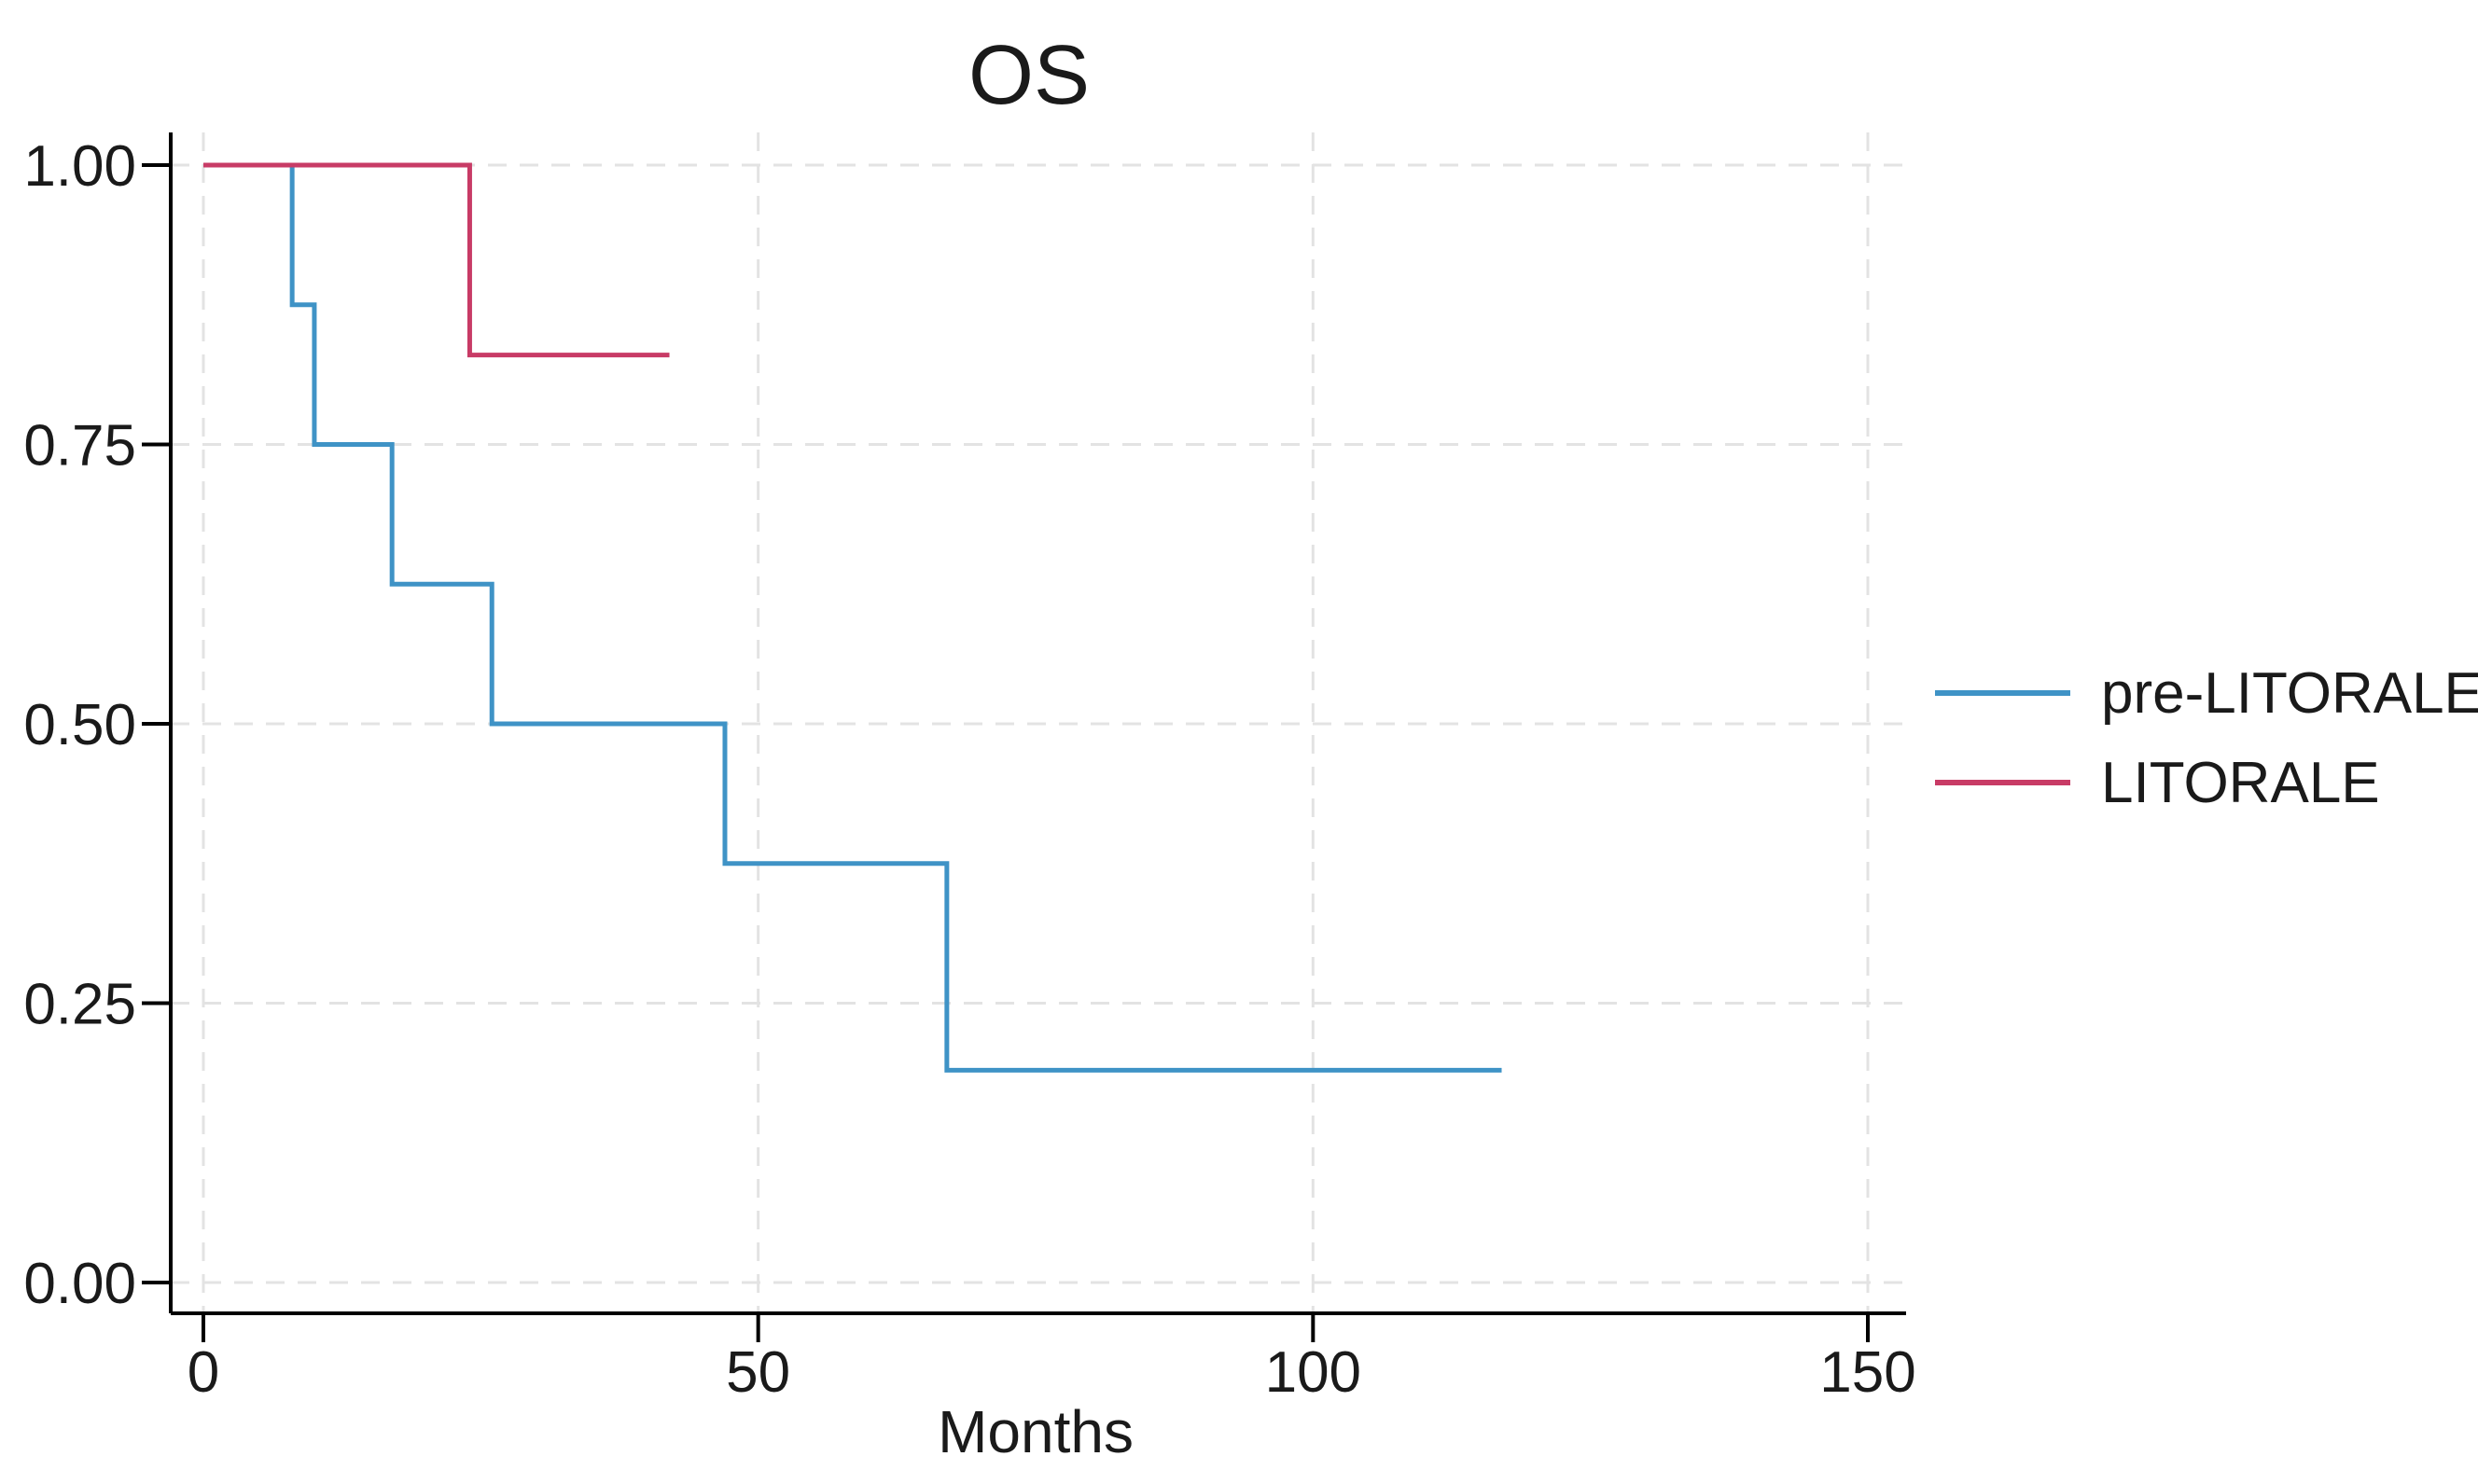 This screenshot has width=2478, height=1484. What do you see at coordinates (1030, 75) in the screenshot?
I see `chart-title: OS` at bounding box center [1030, 75].